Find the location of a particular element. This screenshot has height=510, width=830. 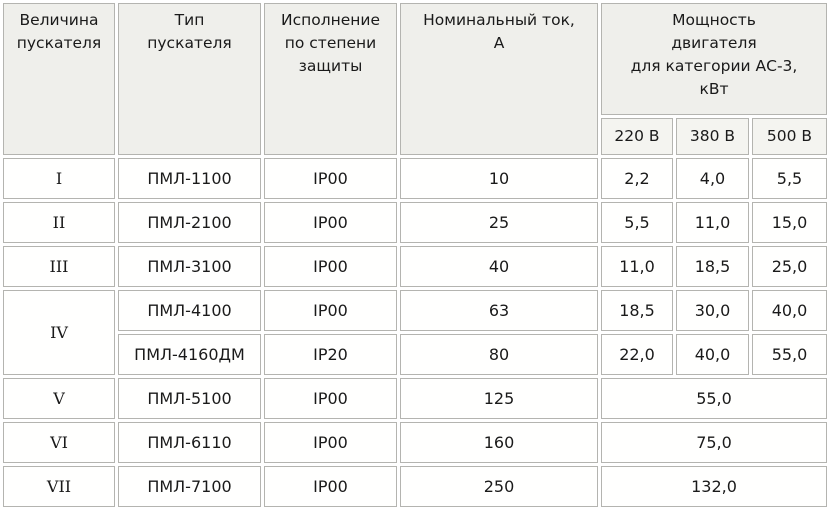

power-220-cell: 2,2 is located at coordinates (637, 178).